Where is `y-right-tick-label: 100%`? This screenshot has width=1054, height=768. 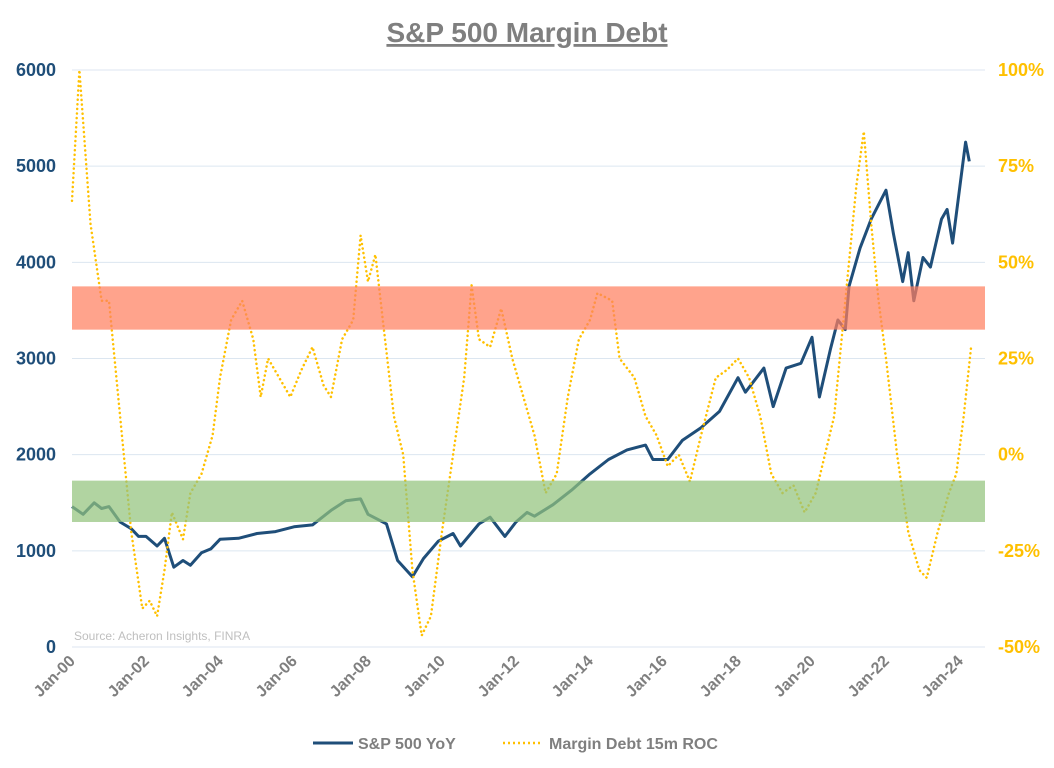
y-right-tick-label: 100% is located at coordinates (1021, 70).